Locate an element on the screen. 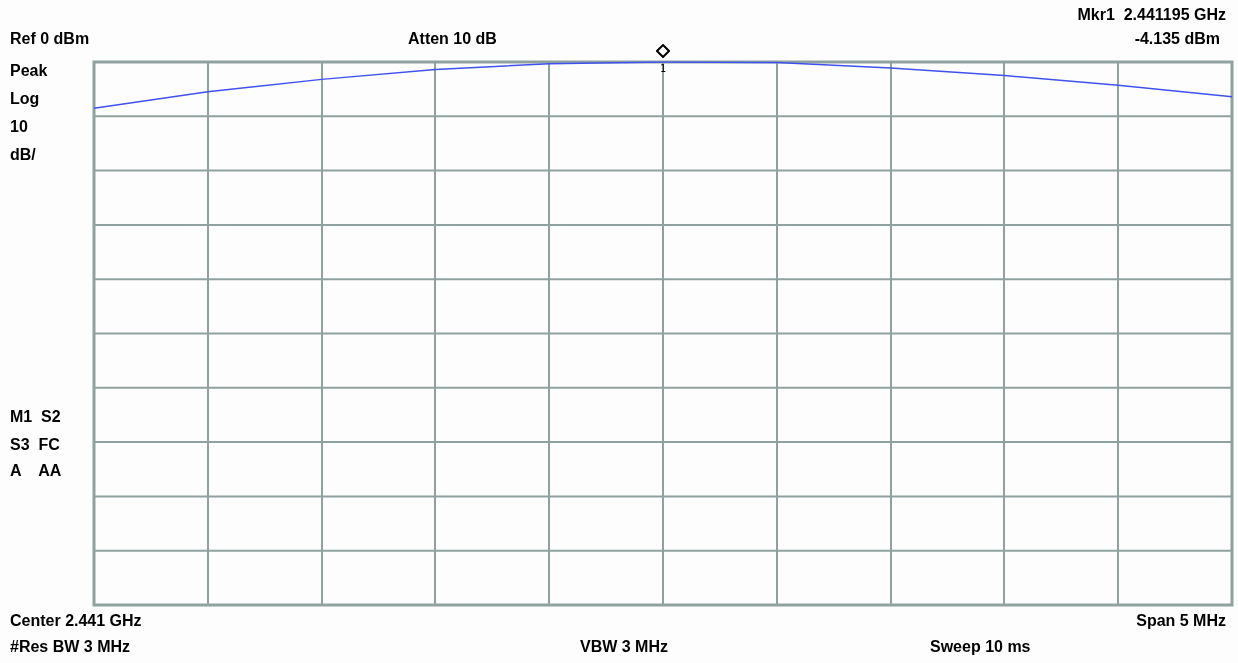 The height and width of the screenshot is (663, 1238). text: Span 5 MHz is located at coordinates (1181, 621).